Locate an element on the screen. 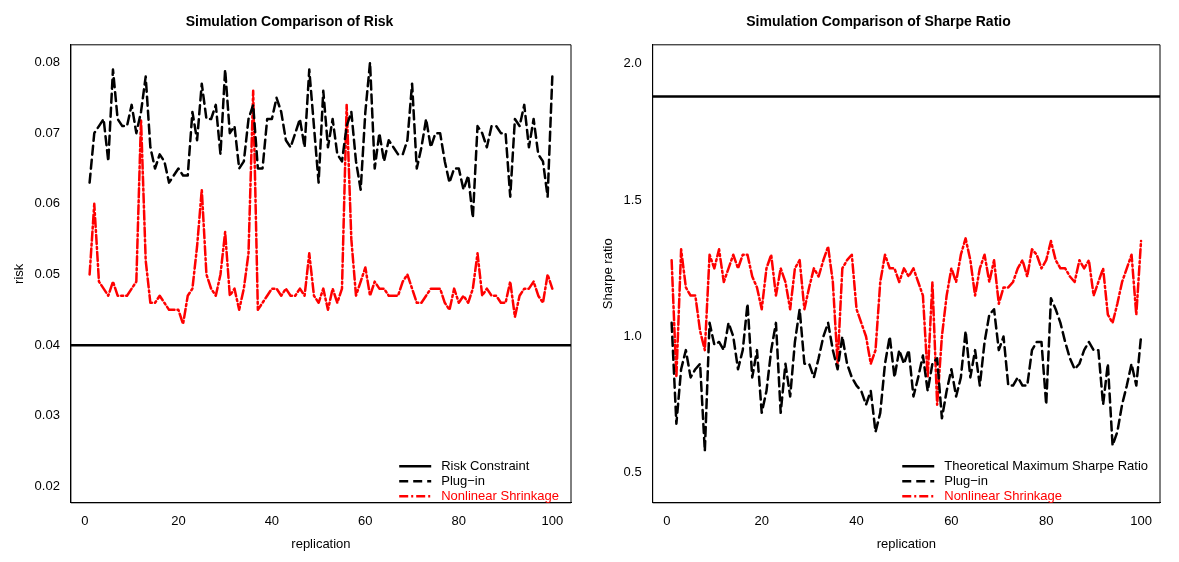 This screenshot has height=562, width=1179. y-tick-label: 2.0 is located at coordinates (632, 63).